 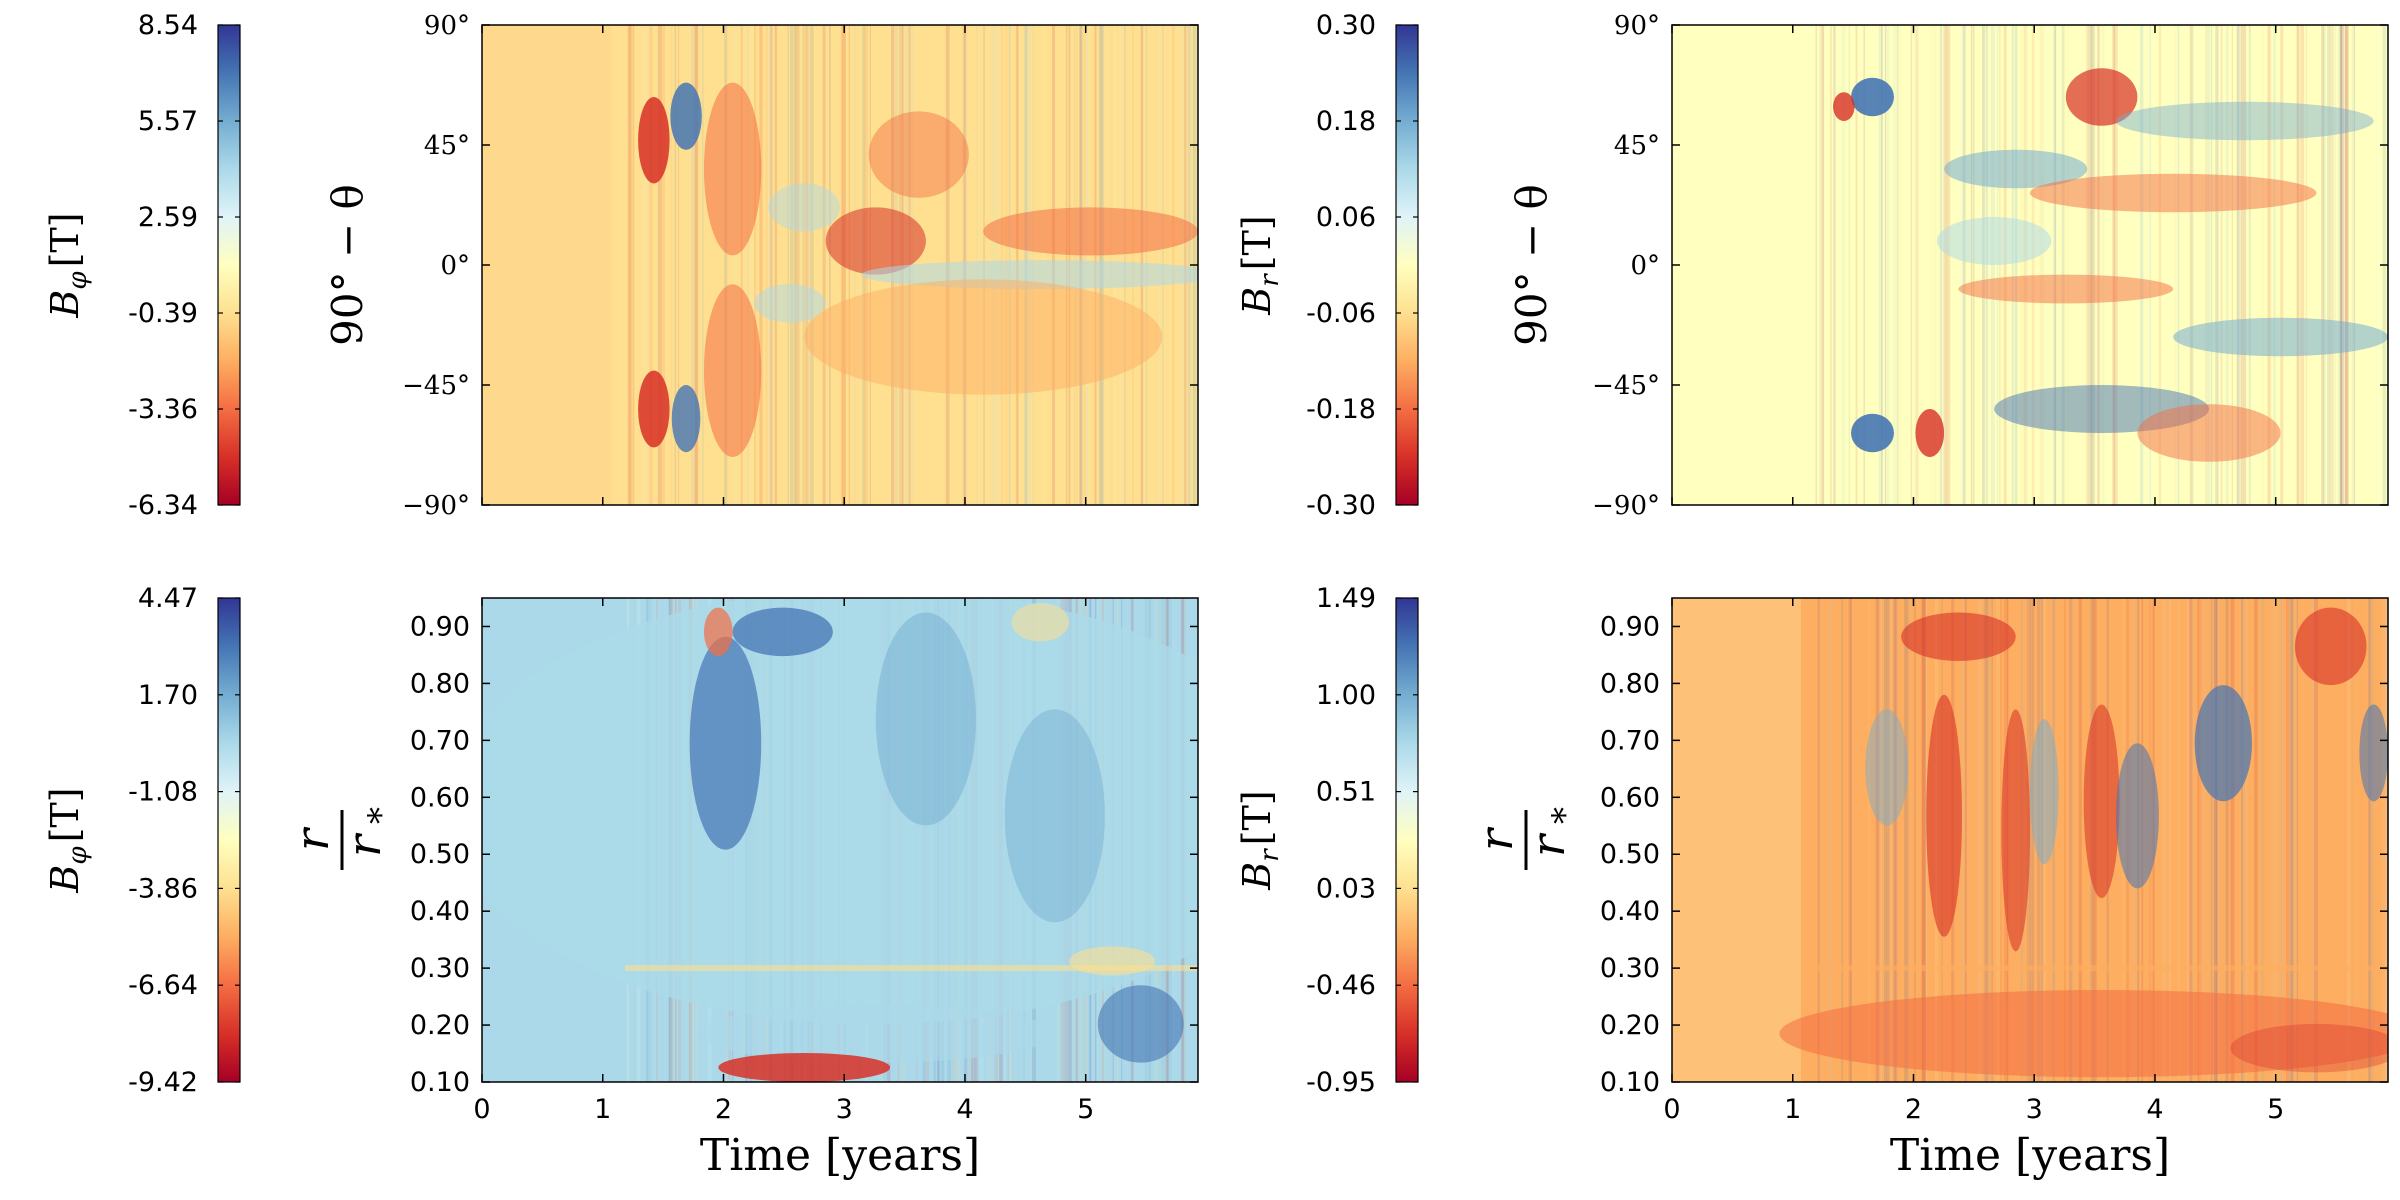 I want to click on x-tick-label: 1, so click(x=1792, y=1109).